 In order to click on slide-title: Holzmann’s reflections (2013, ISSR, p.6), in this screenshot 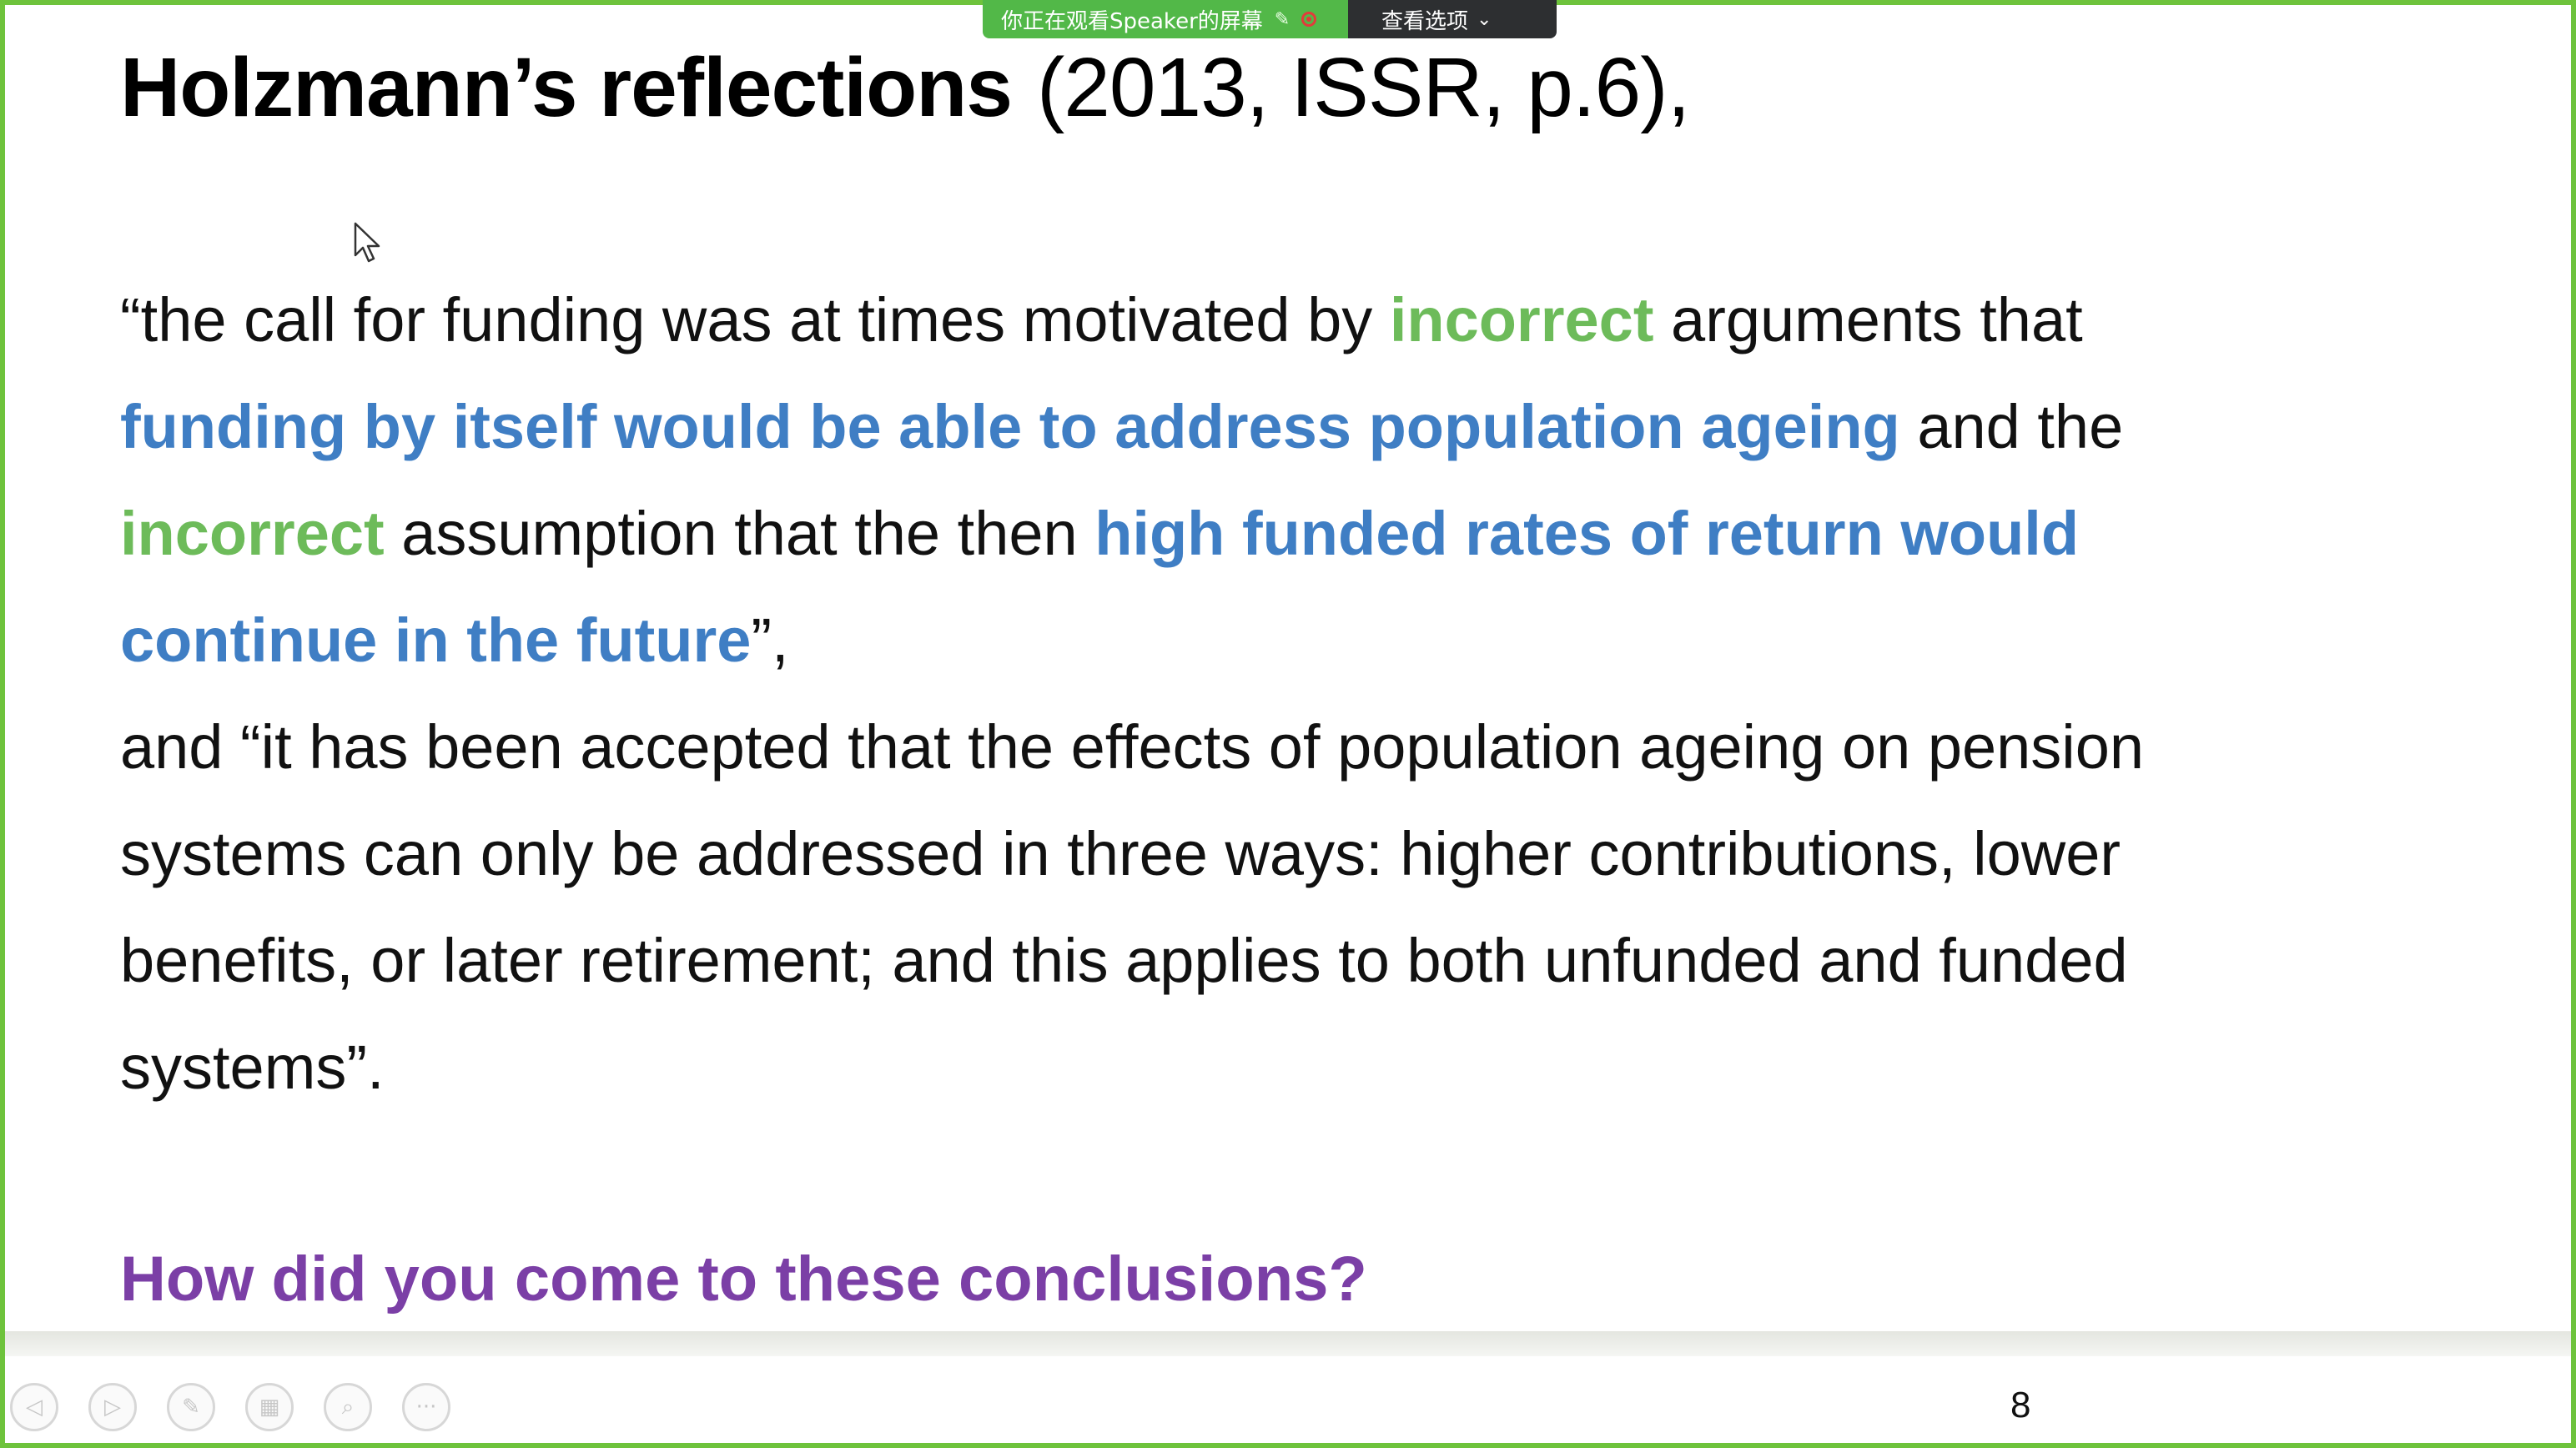, I will do `click(905, 88)`.